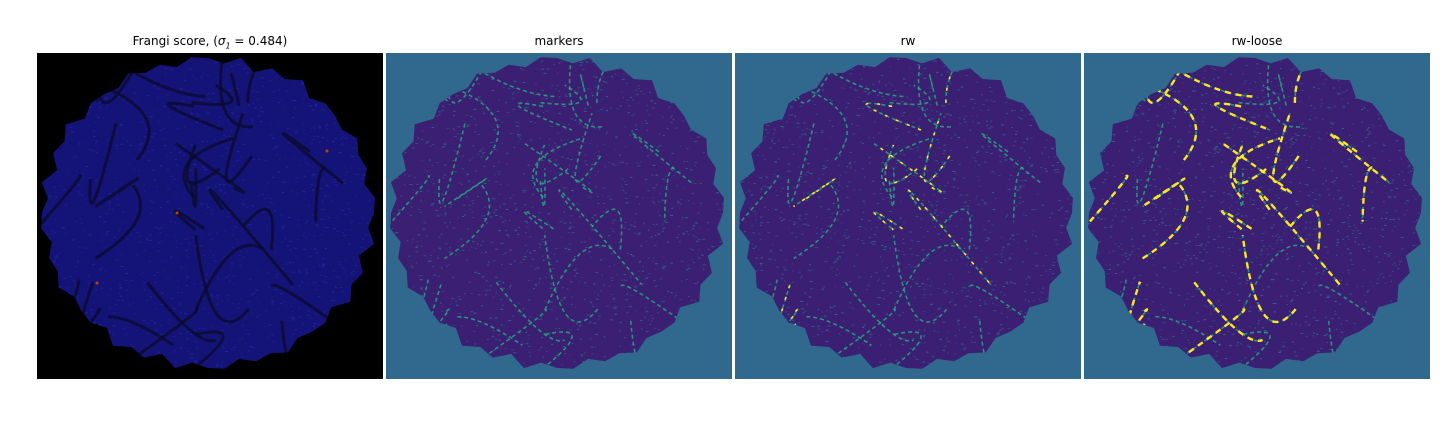 The width and height of the screenshot is (1440, 432). I want to click on panel-title-rw-loose: rw-loose, so click(1257, 41).